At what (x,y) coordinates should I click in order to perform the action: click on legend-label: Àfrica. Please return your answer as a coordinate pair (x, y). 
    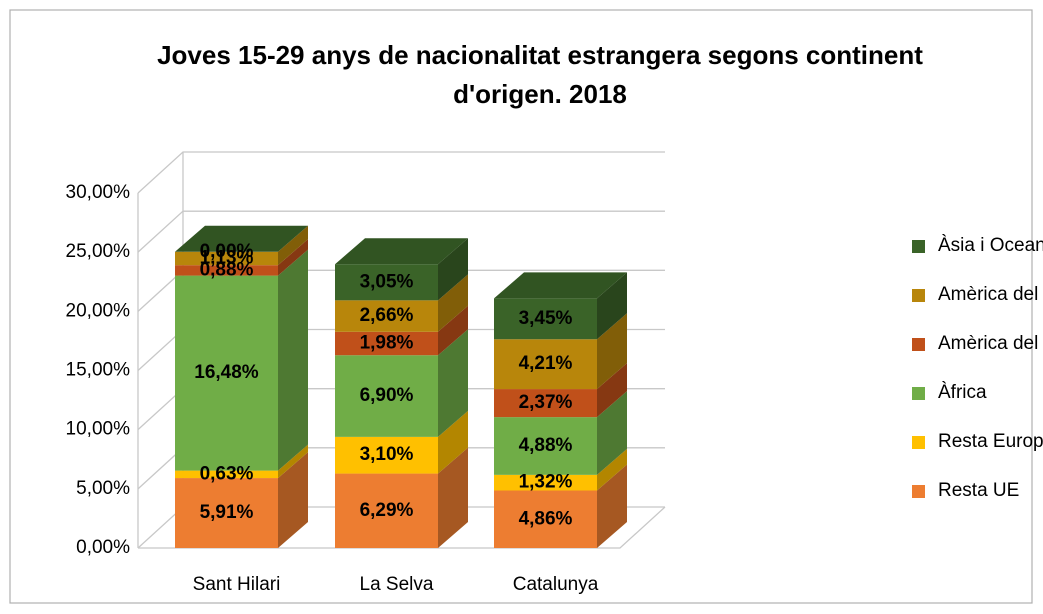
    Looking at the image, I should click on (962, 392).